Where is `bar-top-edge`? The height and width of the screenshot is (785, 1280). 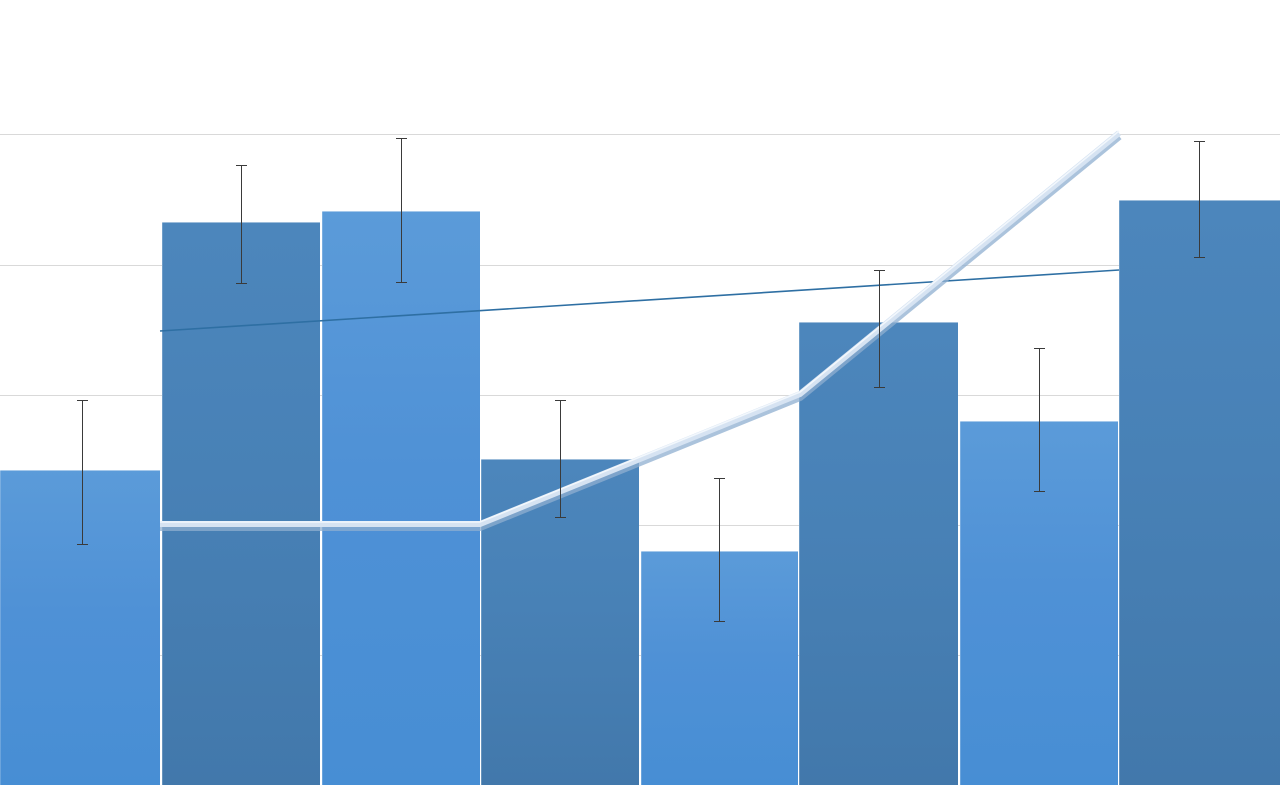 bar-top-edge is located at coordinates (80, 470).